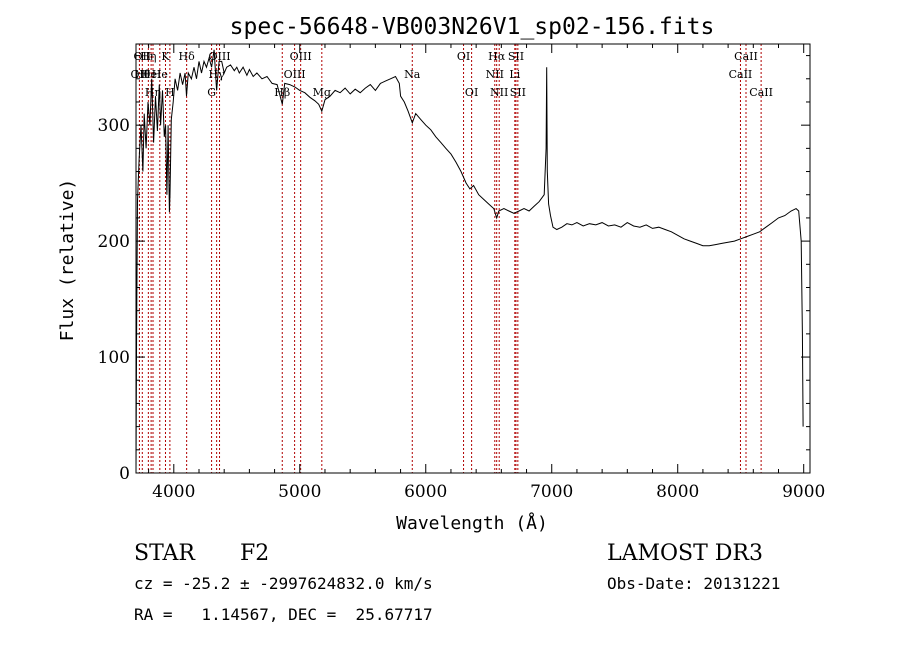 This screenshot has height=649, width=900. Describe the element at coordinates (170, 92) in the screenshot. I see `line-label: H` at that location.